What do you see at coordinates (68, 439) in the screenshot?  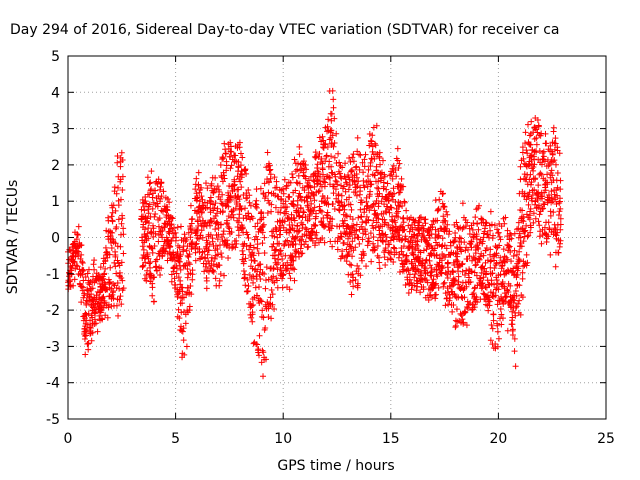 I see `x-tick-label: 0` at bounding box center [68, 439].